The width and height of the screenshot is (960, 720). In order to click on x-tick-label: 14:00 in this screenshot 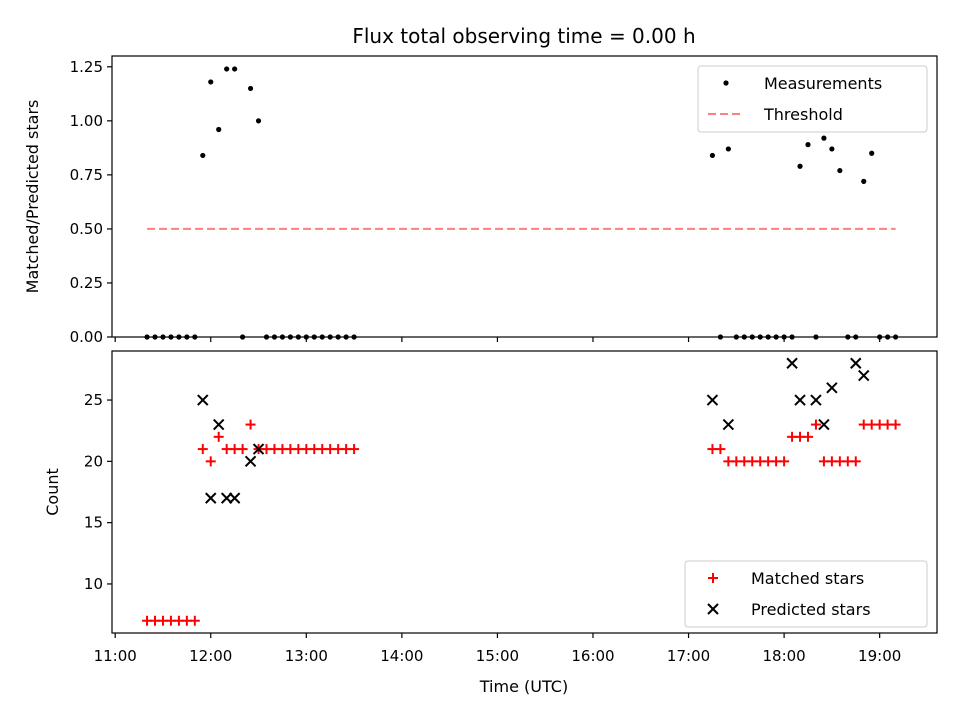, I will do `click(401, 656)`.